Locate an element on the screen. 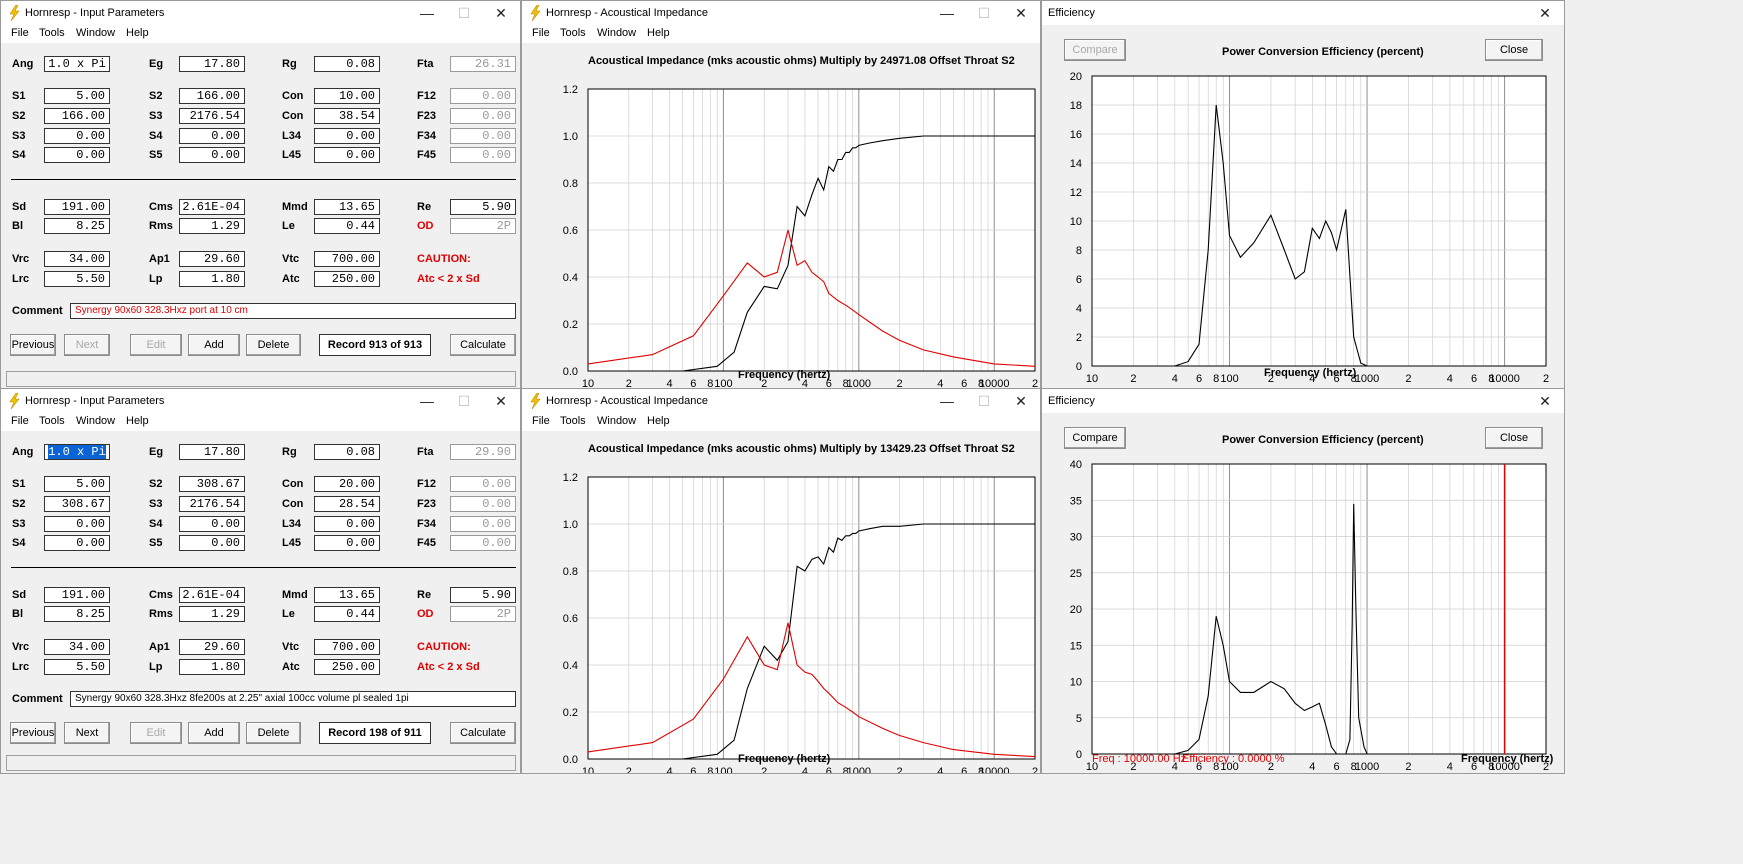 Image resolution: width=1743 pixels, height=864 pixels. param-field-con: 38.54 is located at coordinates (347, 116).